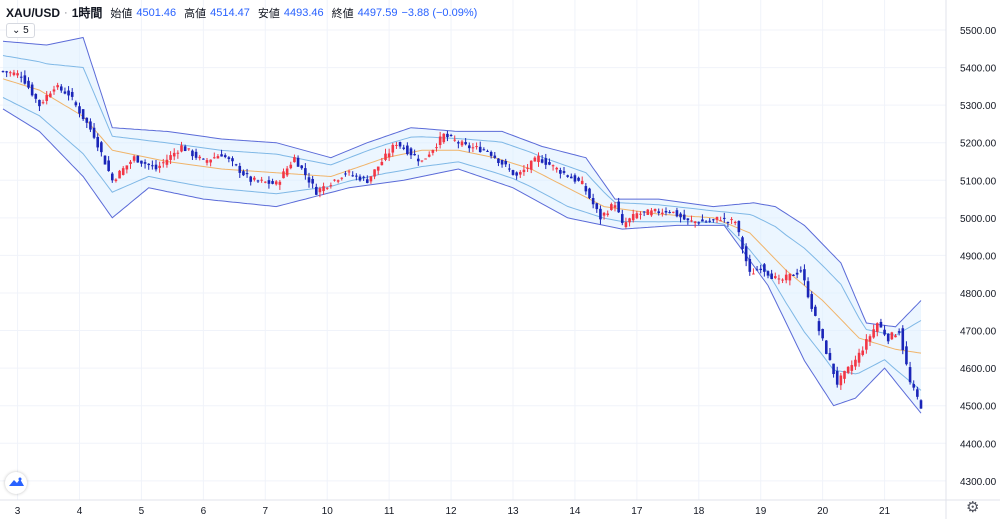 Image resolution: width=1000 pixels, height=519 pixels. I want to click on high-value: 4514.47, so click(230, 12).